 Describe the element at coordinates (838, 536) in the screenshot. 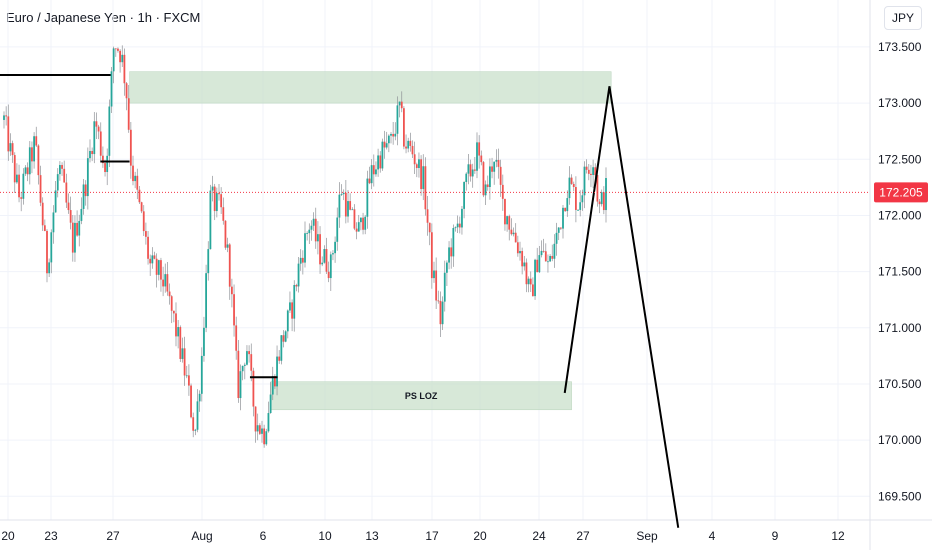

I see `x-tick-label: 12` at that location.